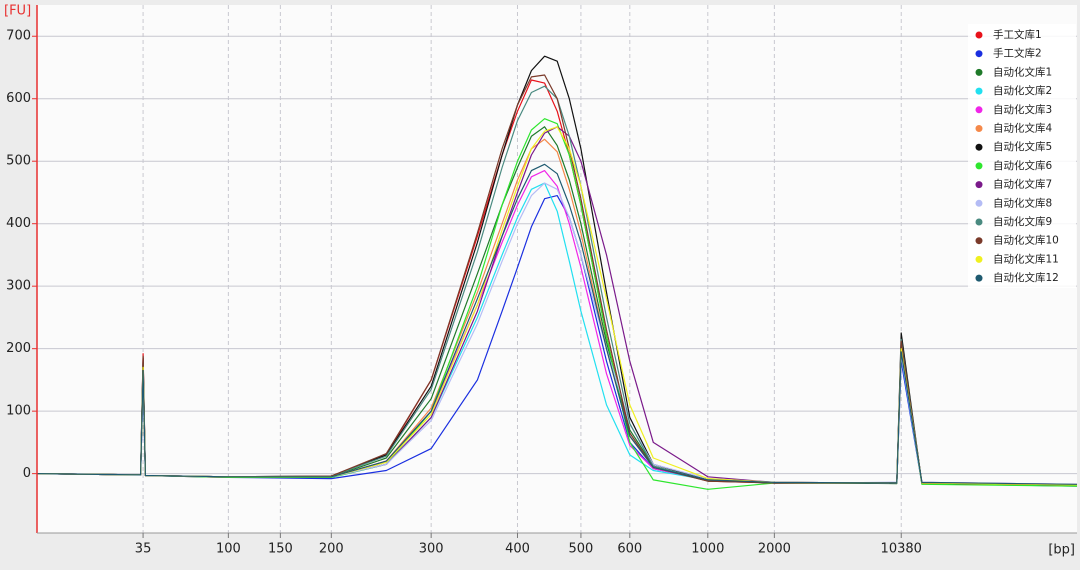 This screenshot has width=1080, height=570. What do you see at coordinates (1022, 109) in the screenshot?
I see `legend-label: 自动化文库3` at bounding box center [1022, 109].